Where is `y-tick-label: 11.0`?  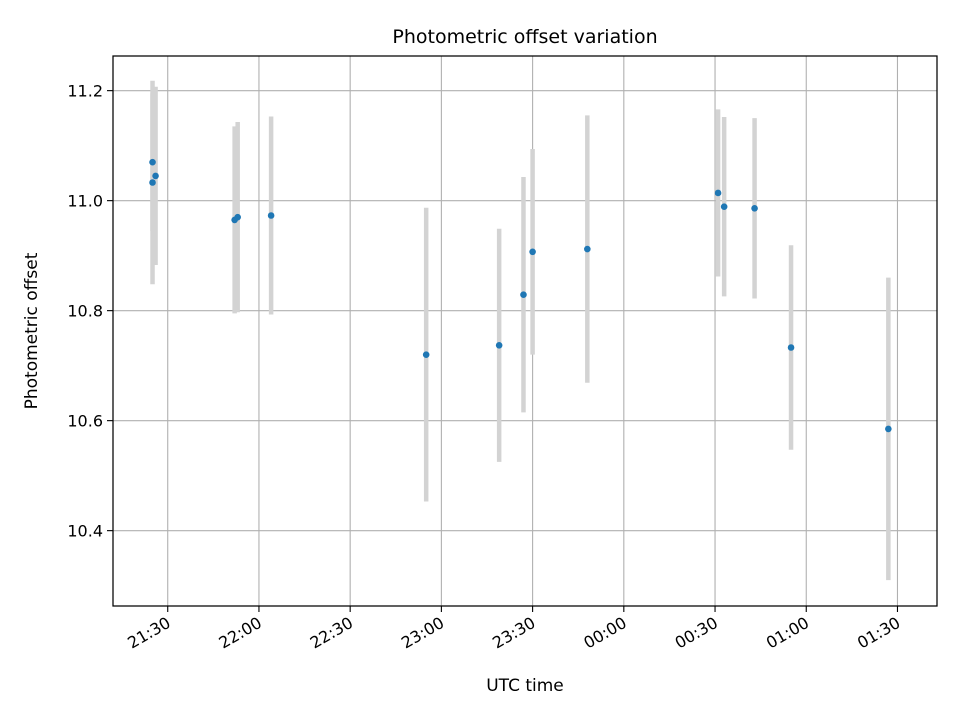
y-tick-label: 11.0 is located at coordinates (85, 201).